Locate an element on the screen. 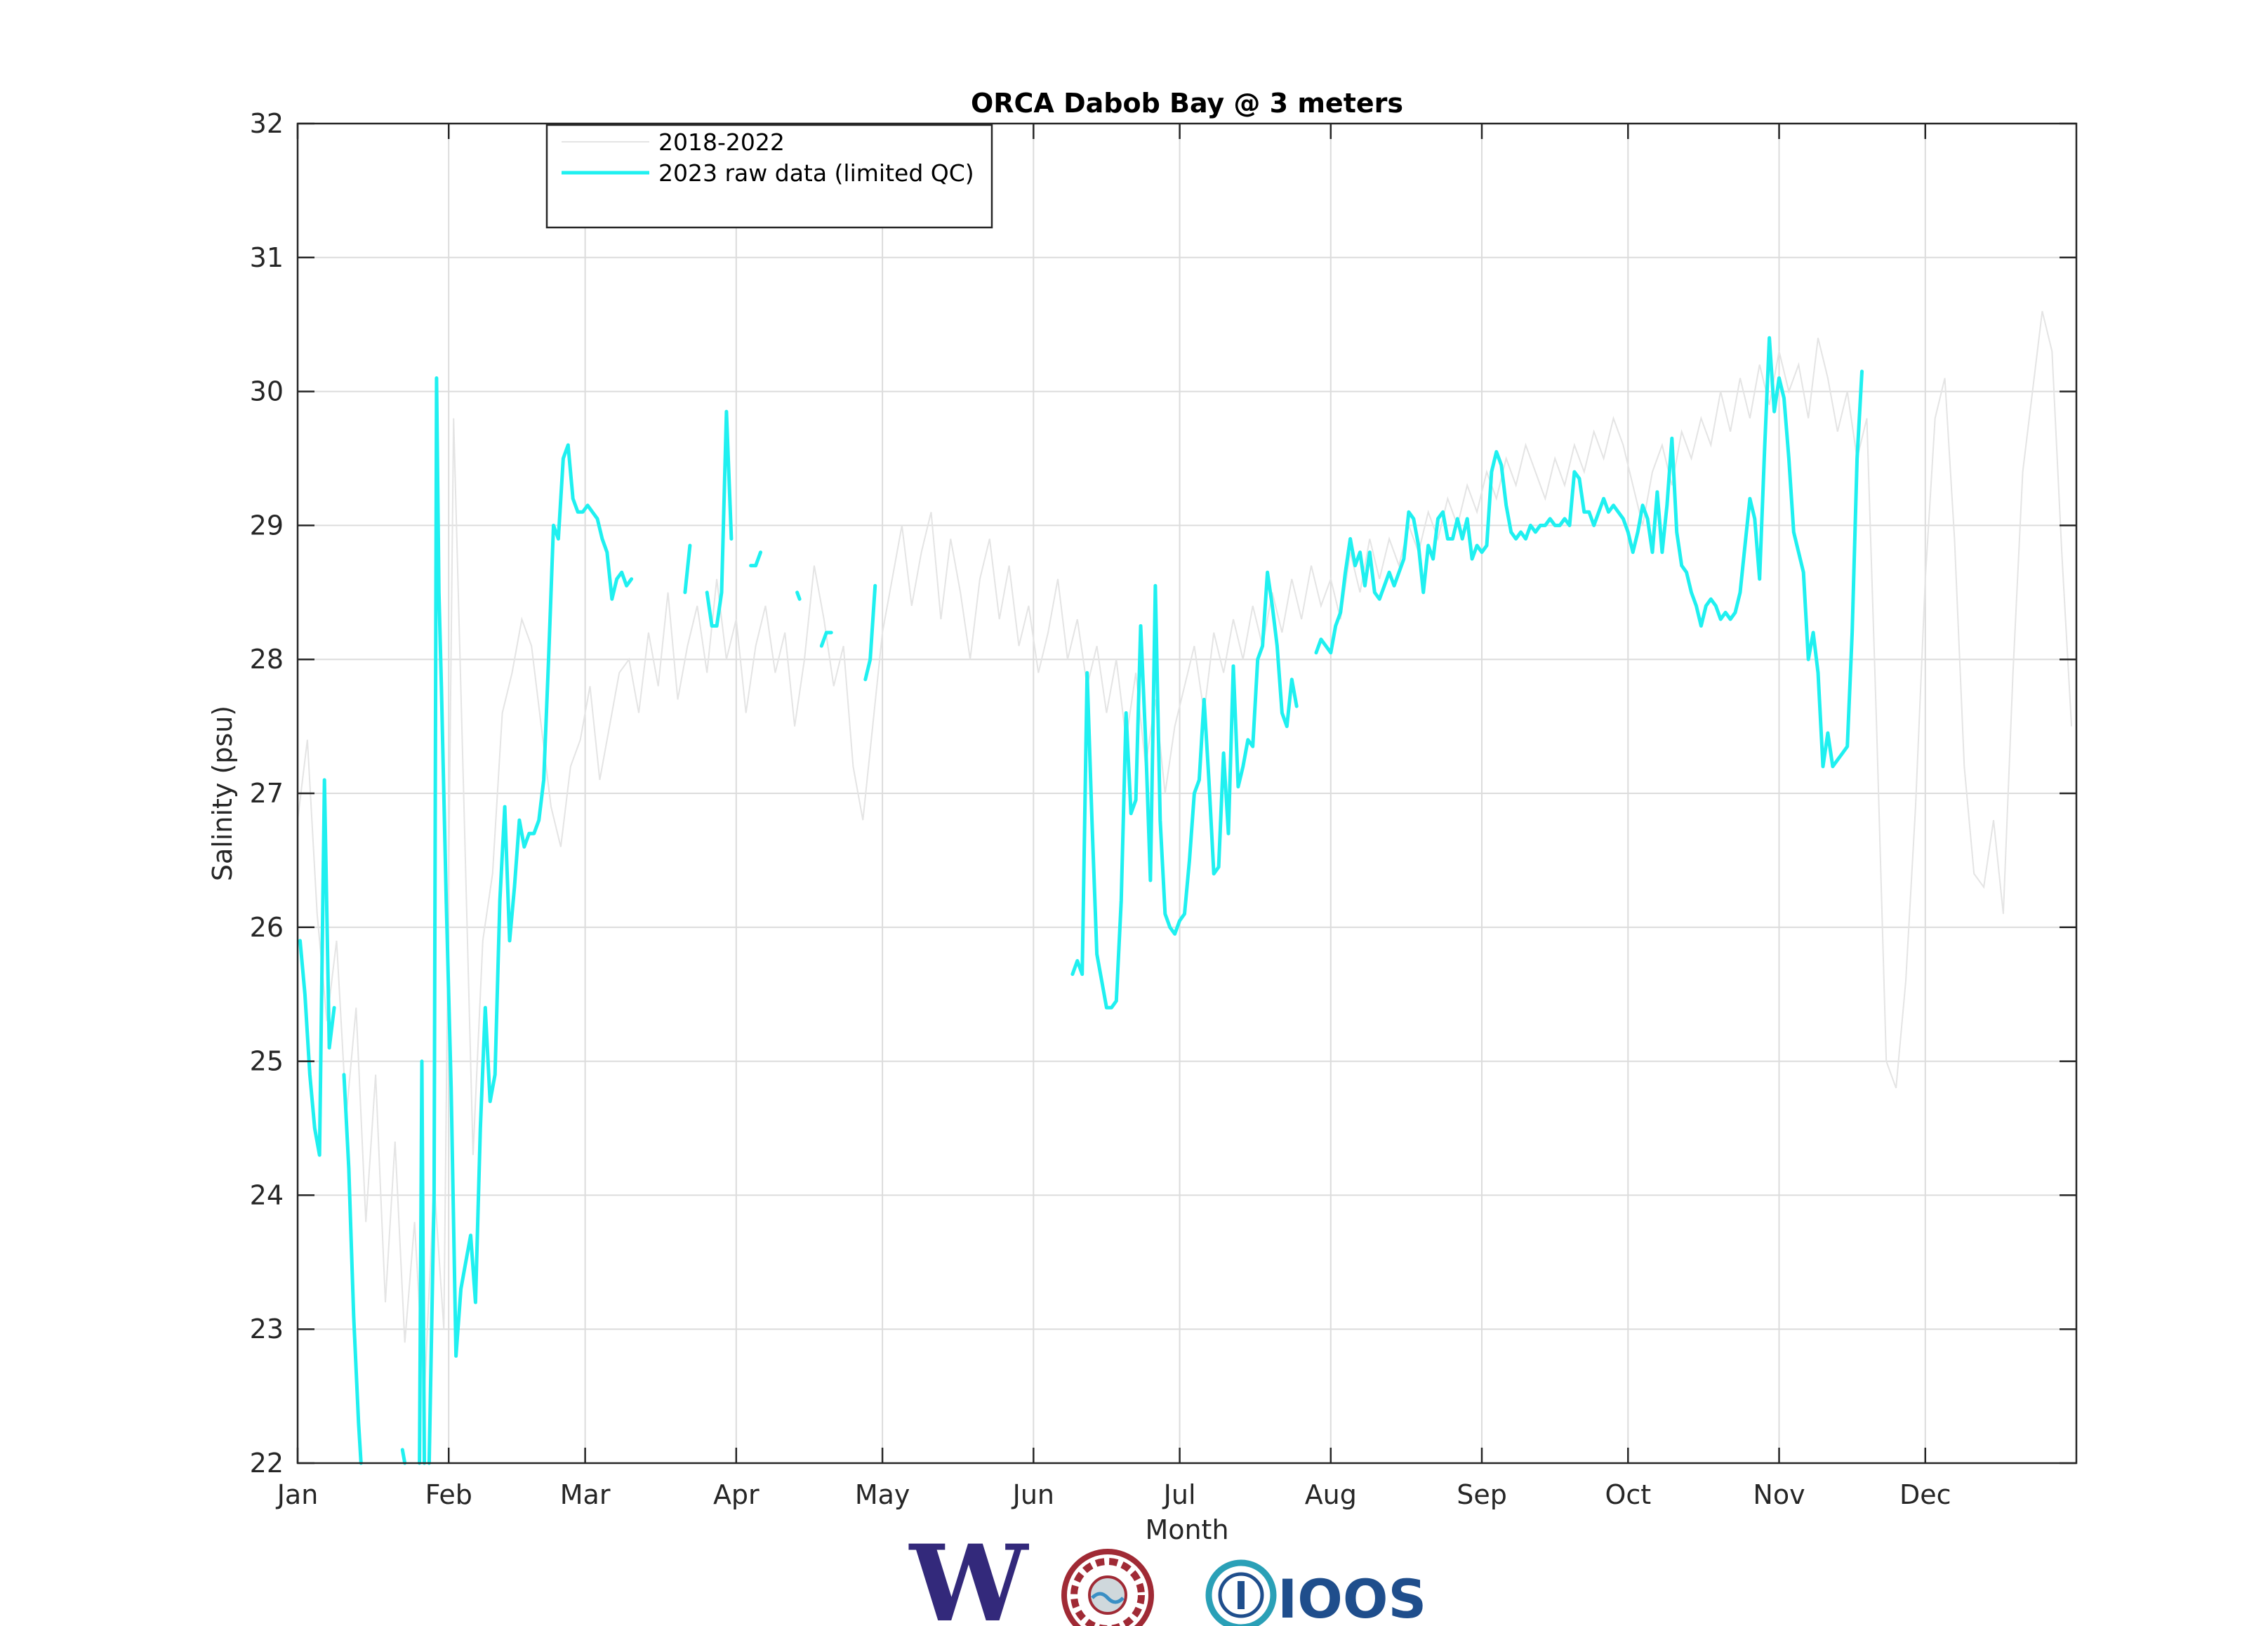 The width and height of the screenshot is (2268, 1626). legend: 2018-2022 2023 raw data (limited QC) is located at coordinates (769, 176).